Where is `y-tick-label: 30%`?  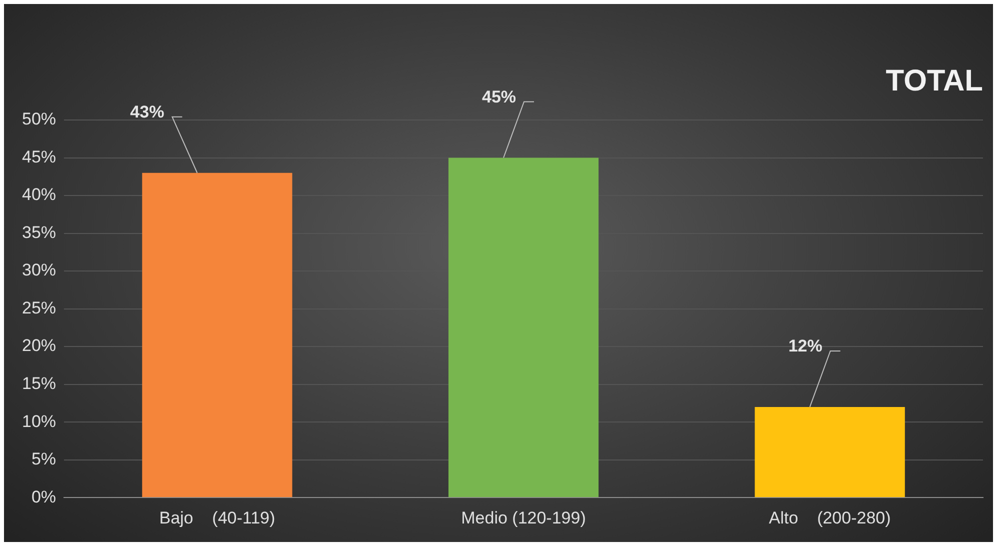
y-tick-label: 30% is located at coordinates (39, 270).